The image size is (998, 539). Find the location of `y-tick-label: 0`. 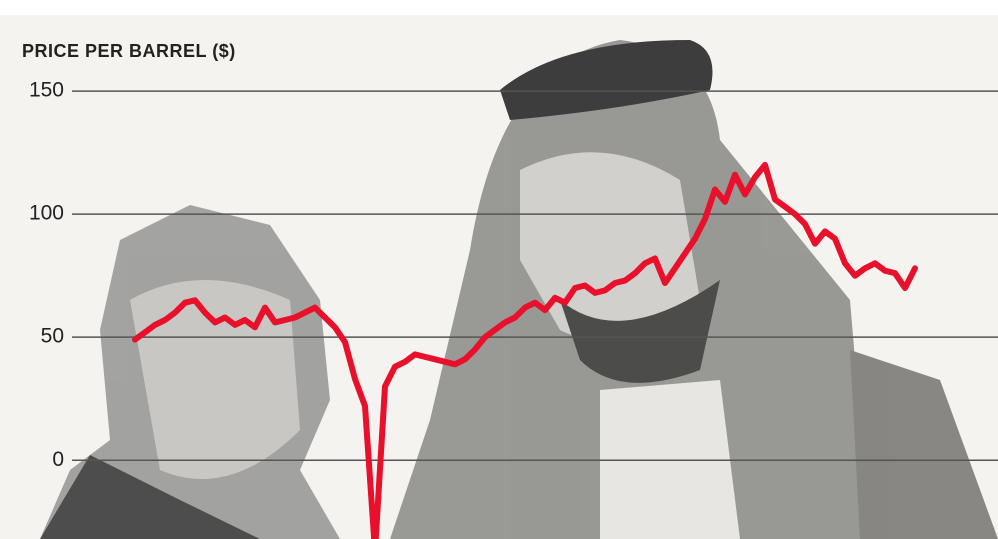

y-tick-label: 0 is located at coordinates (58, 459).